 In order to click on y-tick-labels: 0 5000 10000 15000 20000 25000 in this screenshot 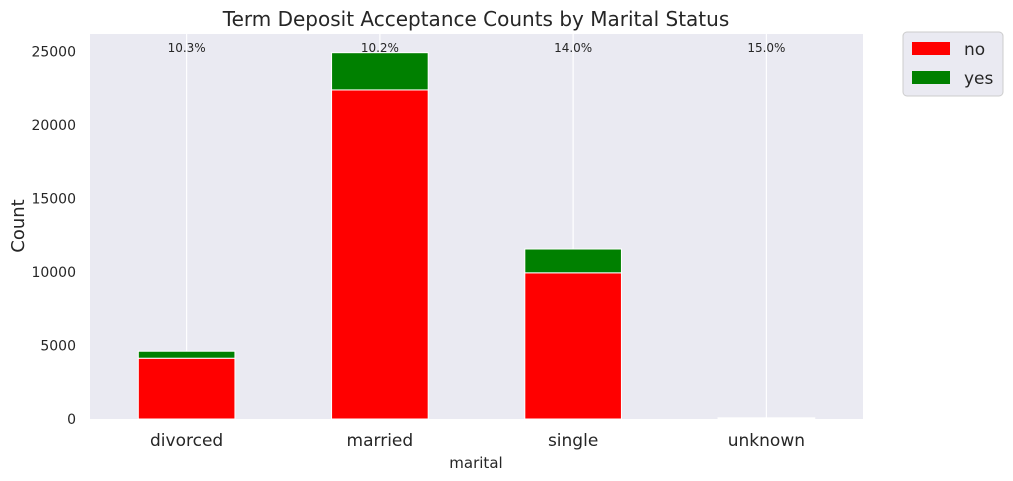, I will do `click(53, 236)`.